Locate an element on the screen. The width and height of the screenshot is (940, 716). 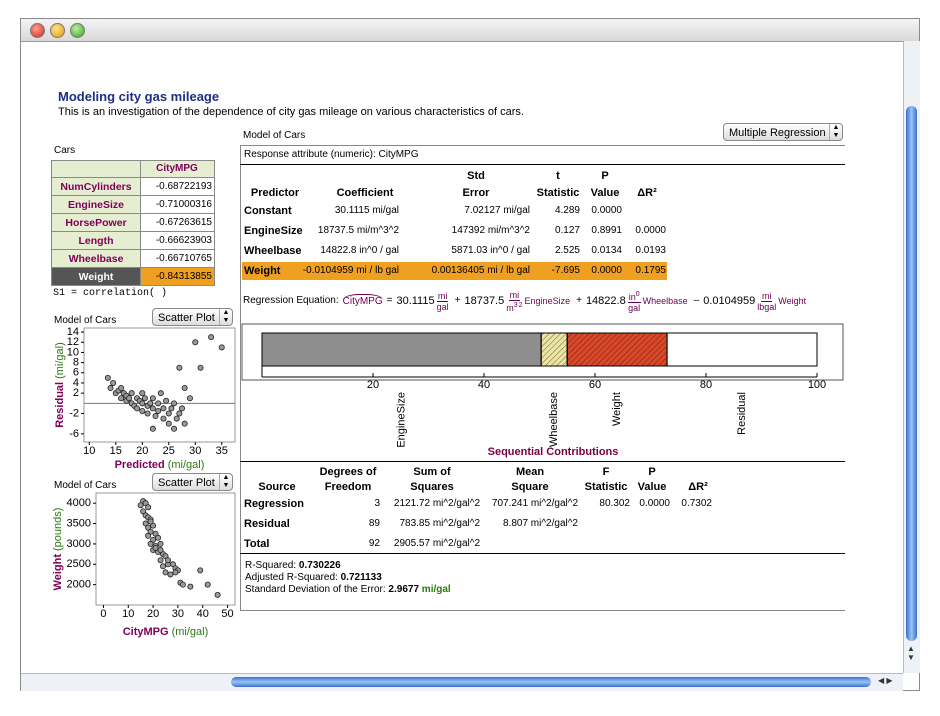
coefficient: 0.0104959 is located at coordinates (729, 301).